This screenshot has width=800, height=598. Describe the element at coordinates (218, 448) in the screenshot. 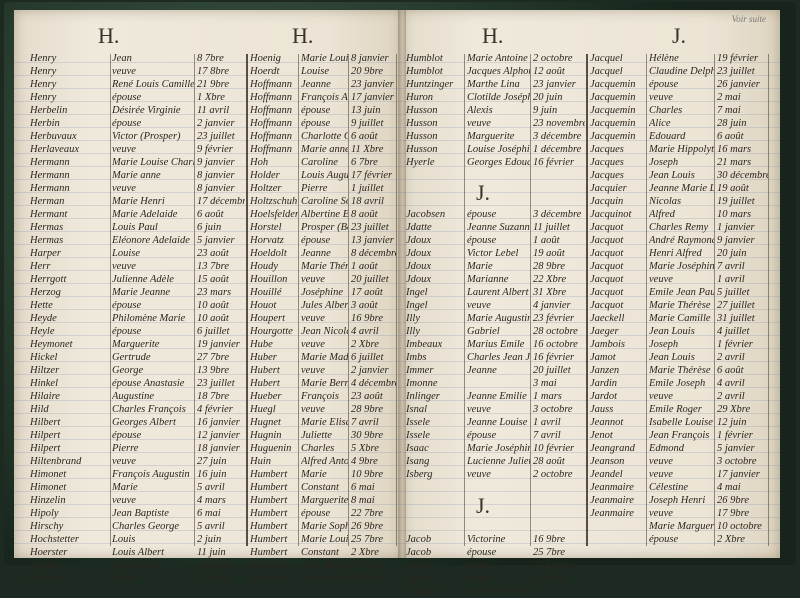

I see `date-cell: 18 janvier` at that location.